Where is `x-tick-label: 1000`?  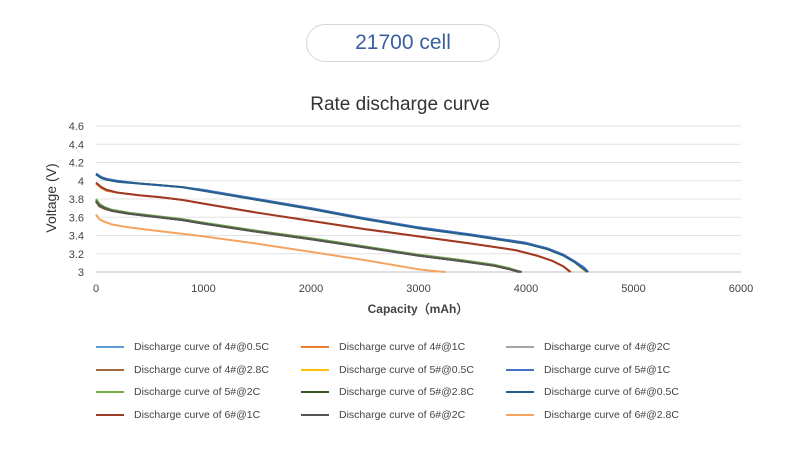
x-tick-label: 1000 is located at coordinates (203, 289).